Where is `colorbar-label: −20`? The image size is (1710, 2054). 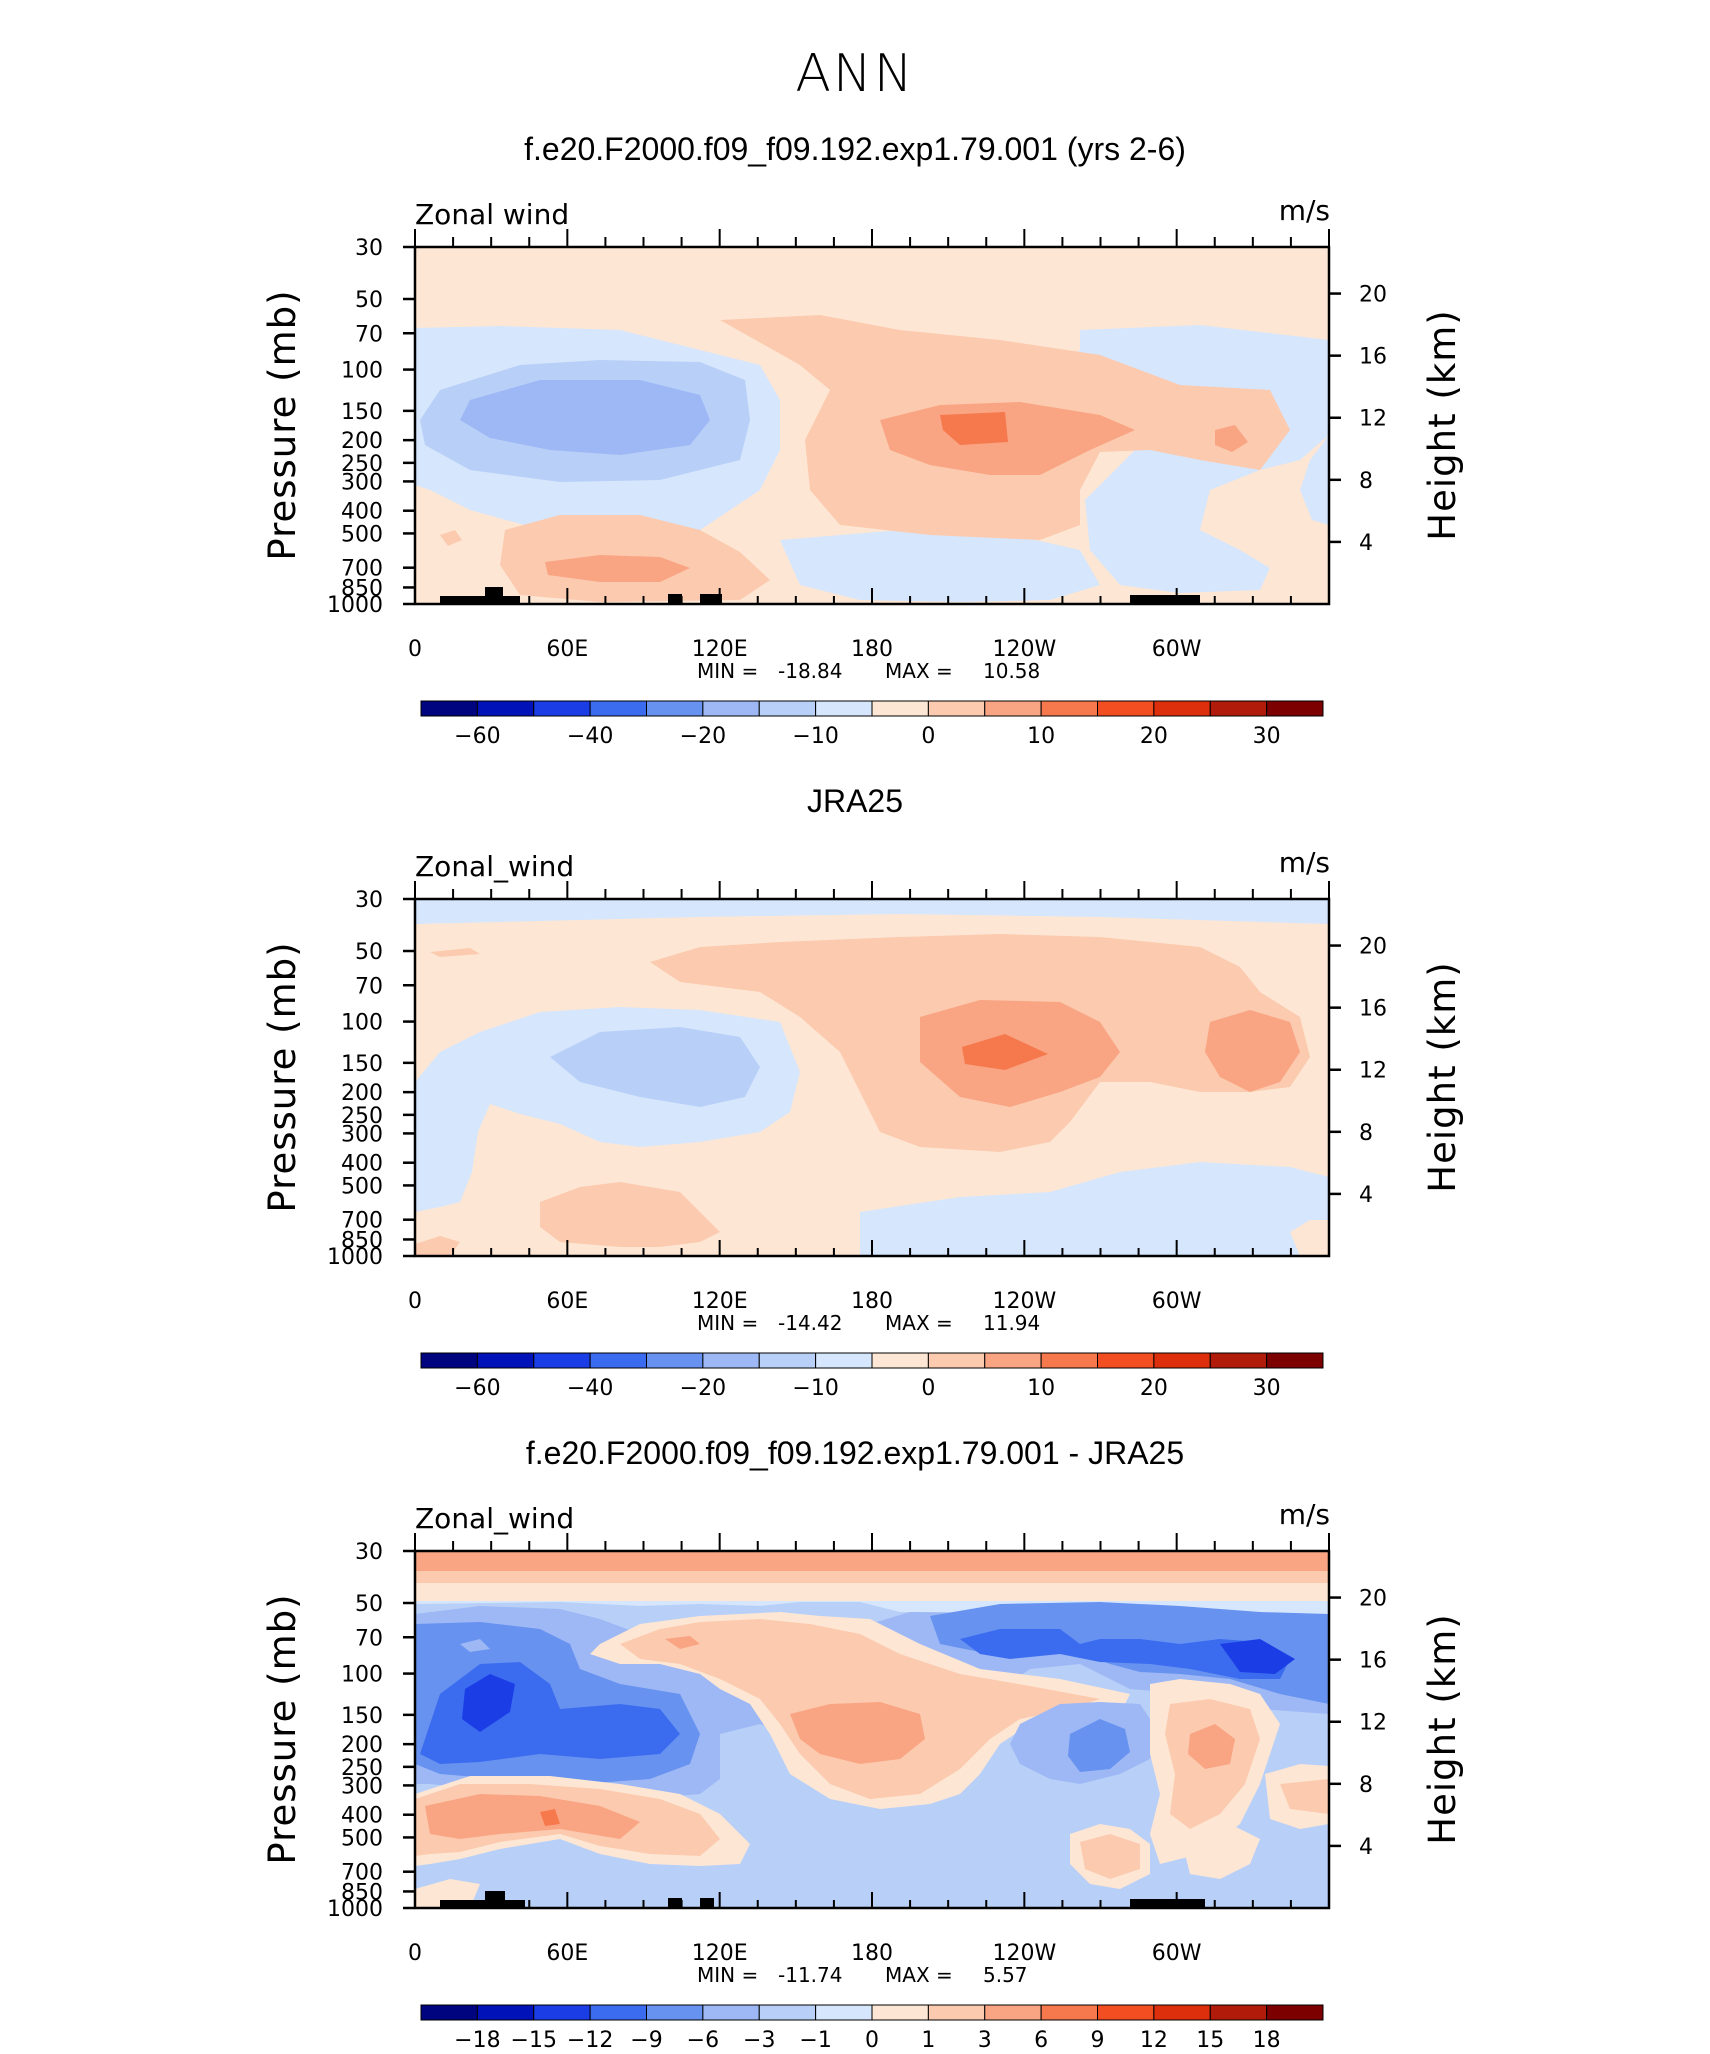
colorbar-label: −20 is located at coordinates (703, 1388).